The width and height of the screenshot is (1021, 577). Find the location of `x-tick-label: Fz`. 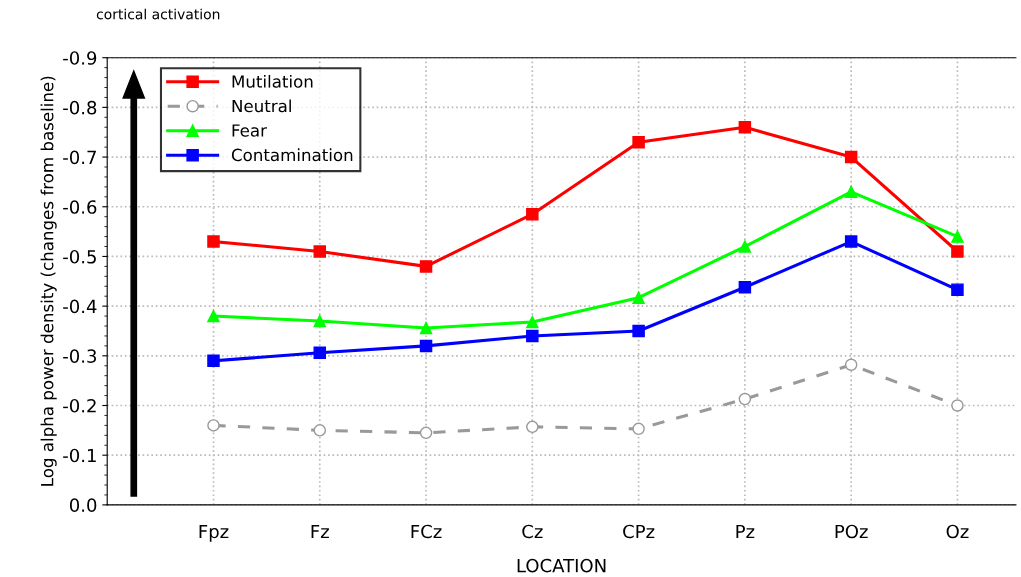

x-tick-label: Fz is located at coordinates (320, 531).